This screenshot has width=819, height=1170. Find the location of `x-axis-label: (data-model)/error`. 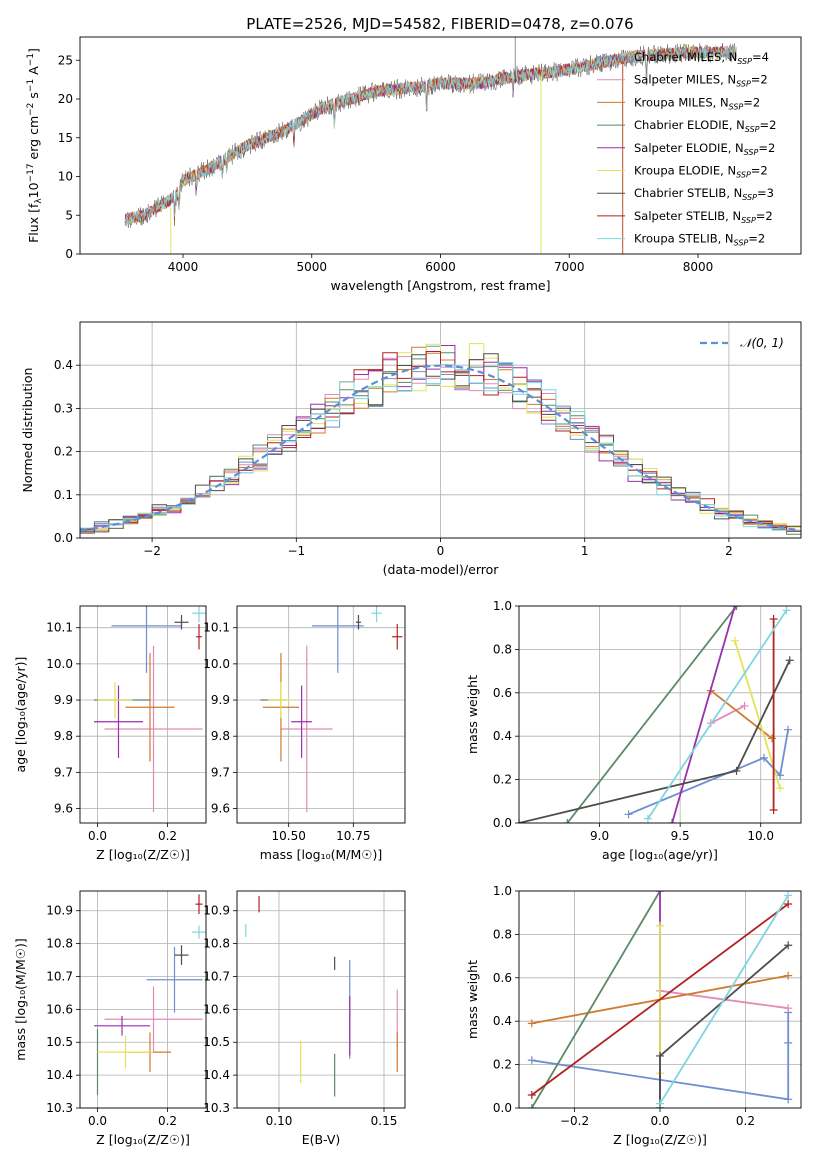

x-axis-label: (data-model)/error is located at coordinates (441, 569).